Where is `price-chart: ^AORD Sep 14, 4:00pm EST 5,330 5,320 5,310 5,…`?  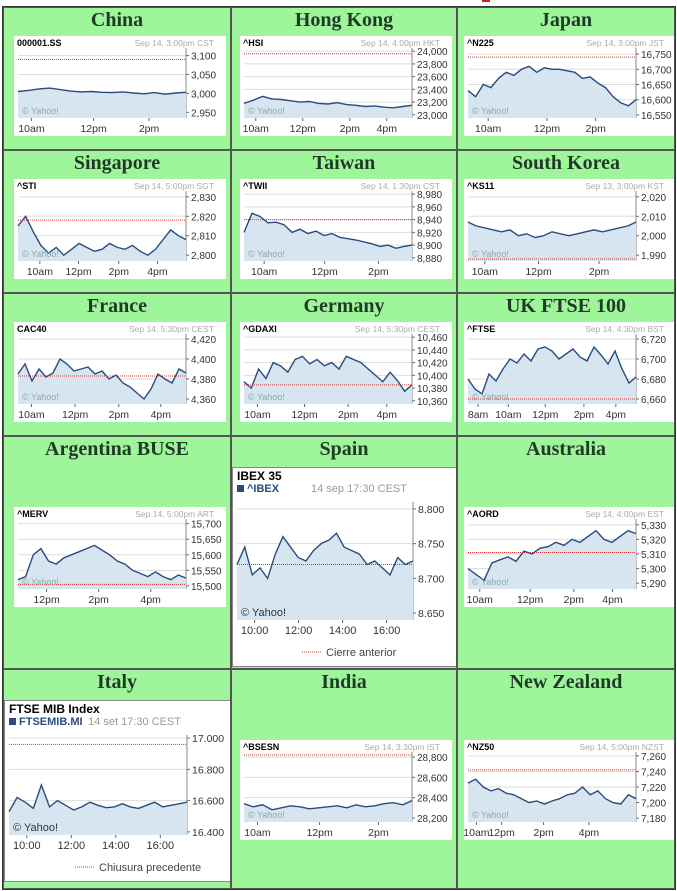
price-chart: ^AORD Sep 14, 4:00pm EST 5,330 5,320 5,310 5,… is located at coordinates (569, 557).